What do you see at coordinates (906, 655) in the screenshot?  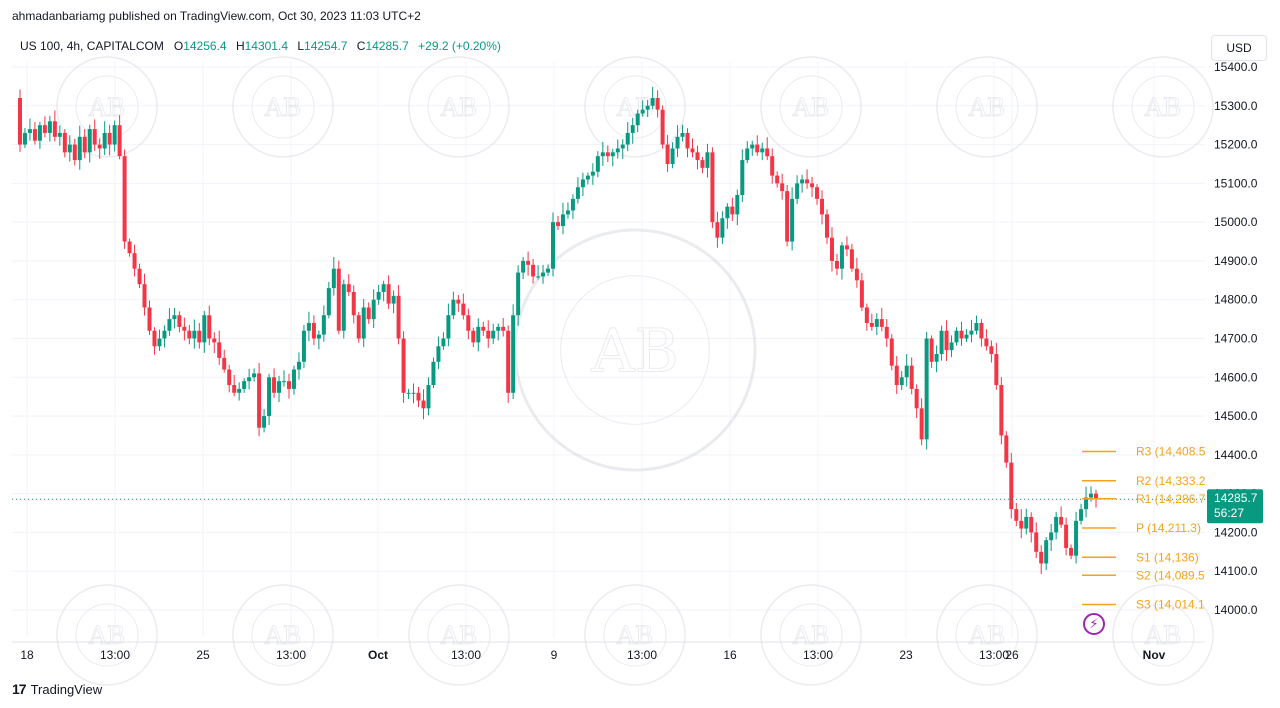 I see `x-tick-label: 23` at bounding box center [906, 655].